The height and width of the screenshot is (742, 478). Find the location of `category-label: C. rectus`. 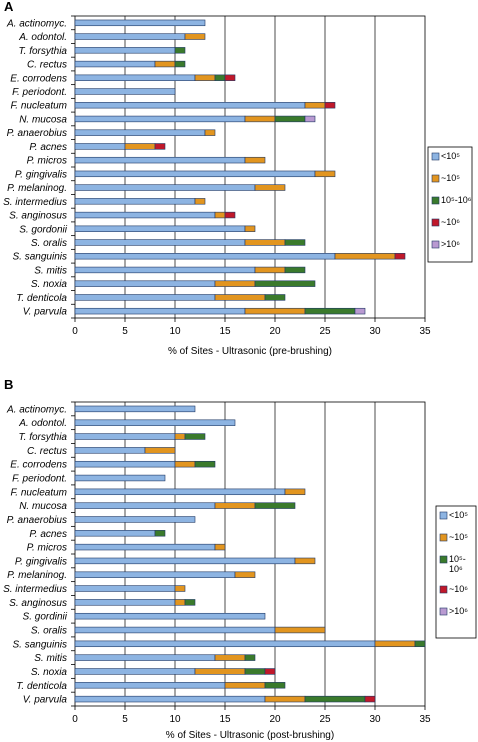

category-label: C. rectus is located at coordinates (47, 65).